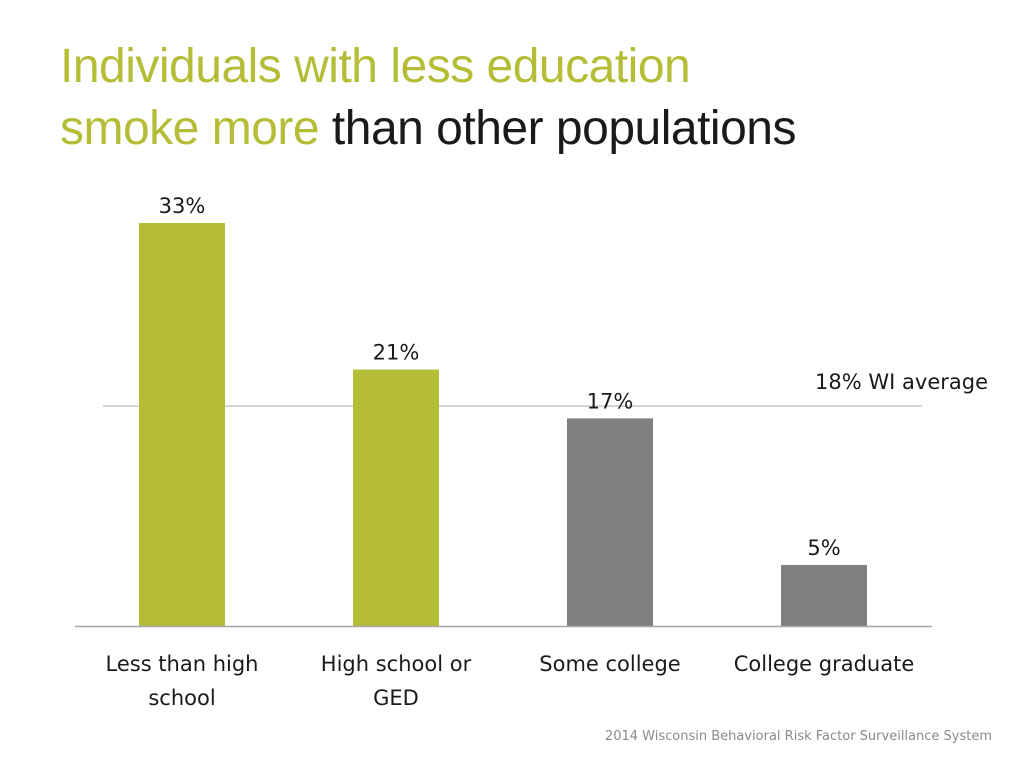 The width and height of the screenshot is (1024, 768). Describe the element at coordinates (610, 401) in the screenshot. I see `value-label: 17%` at that location.